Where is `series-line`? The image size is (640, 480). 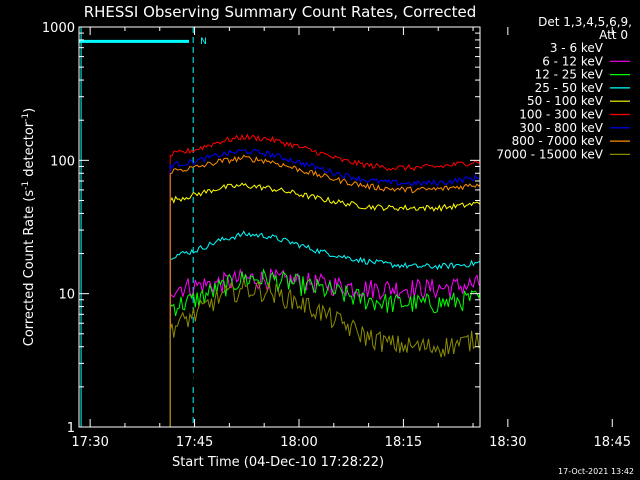
series-line is located at coordinates (324, 380).